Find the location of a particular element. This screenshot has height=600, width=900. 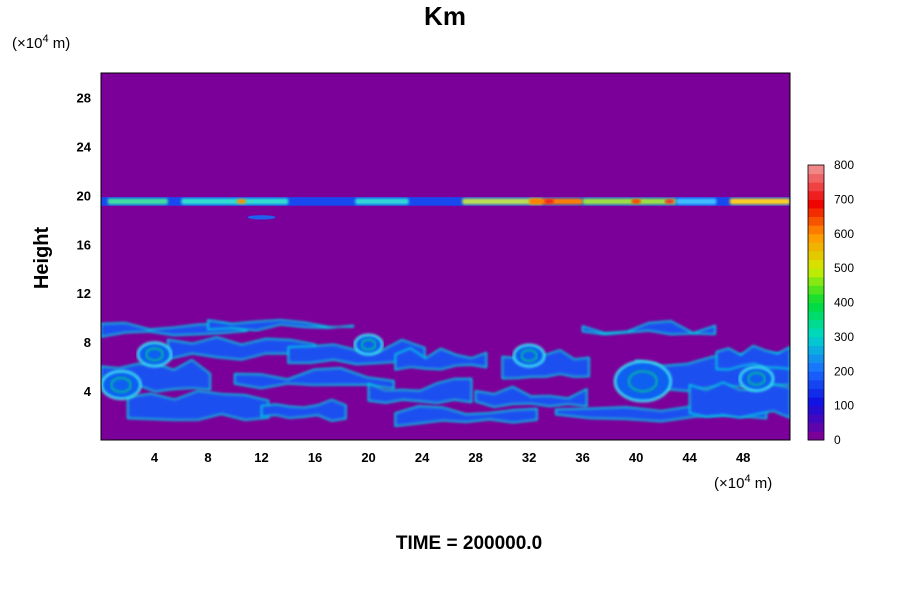

colorbar-tick-label: 600 is located at coordinates (844, 234).